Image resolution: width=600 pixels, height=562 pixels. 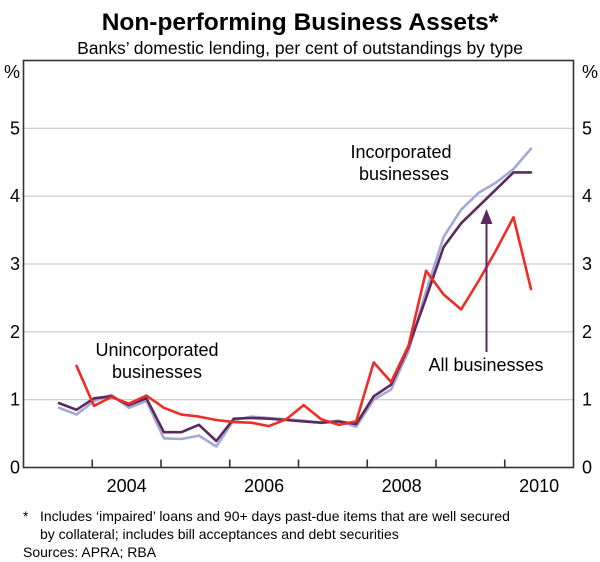 I want to click on y-label-right-4: 4, so click(x=587, y=196).